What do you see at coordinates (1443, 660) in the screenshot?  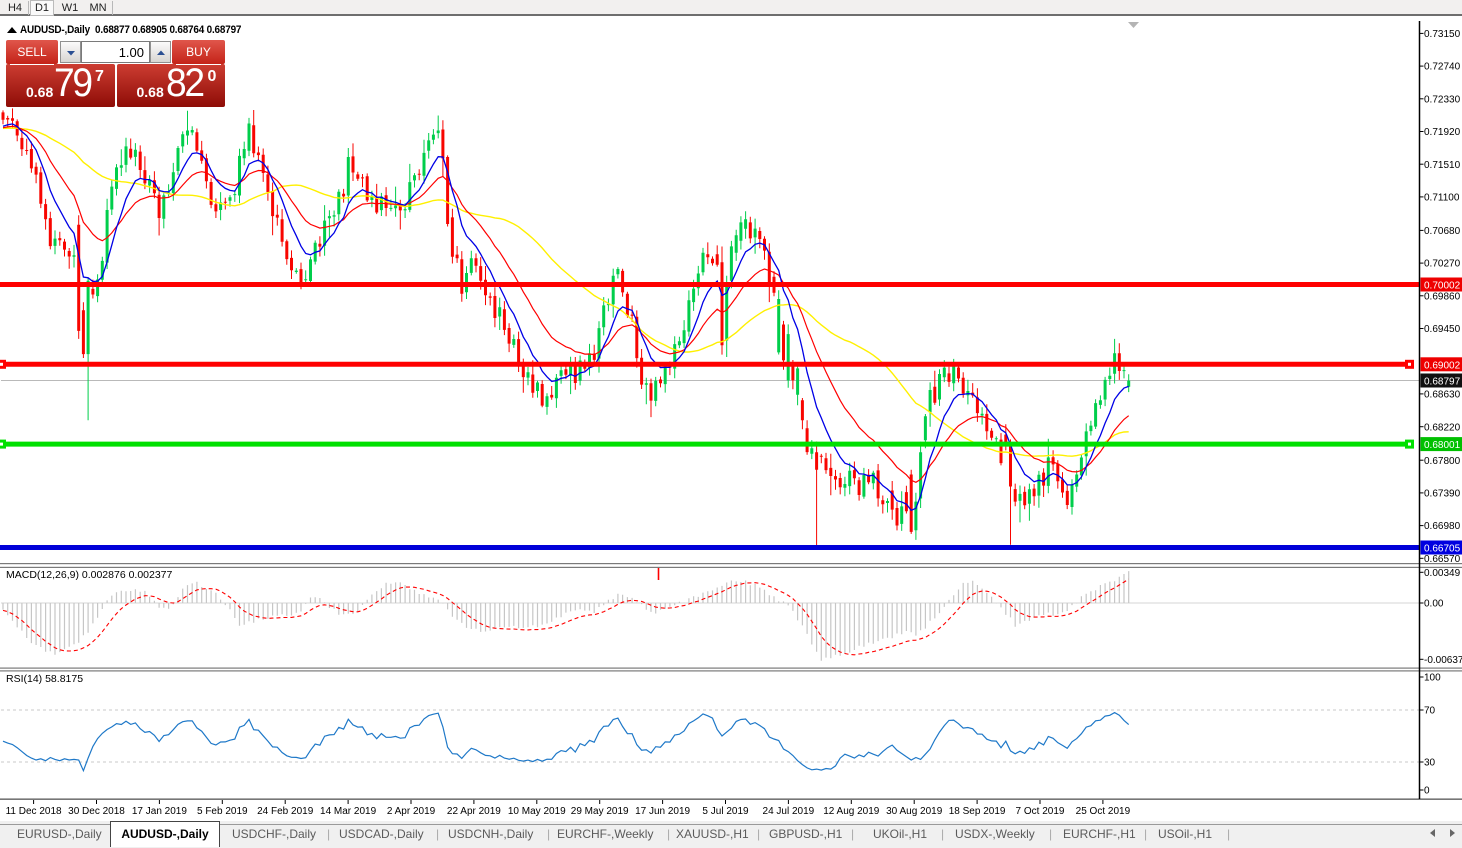 I see `svg-text: -0.00637` at bounding box center [1443, 660].